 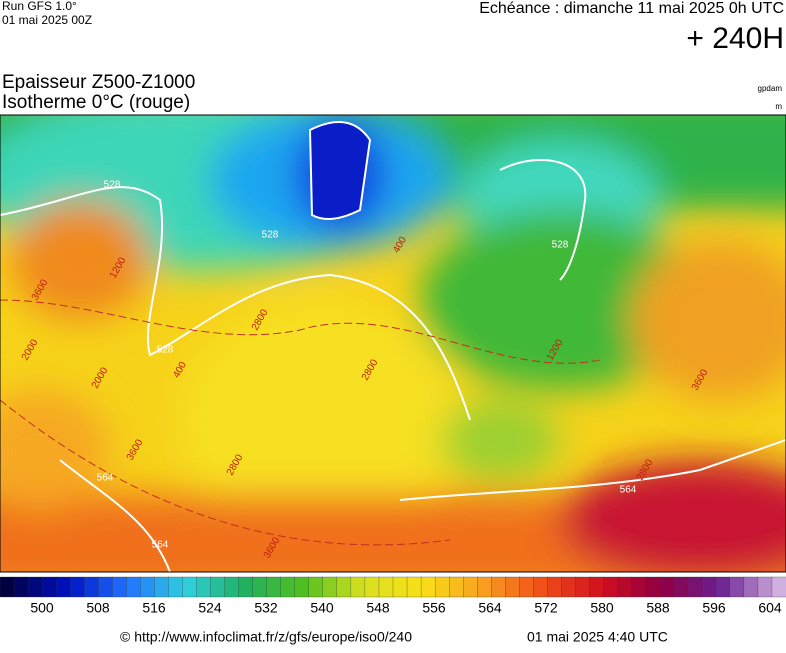 What do you see at coordinates (778, 106) in the screenshot?
I see `unit: m` at bounding box center [778, 106].